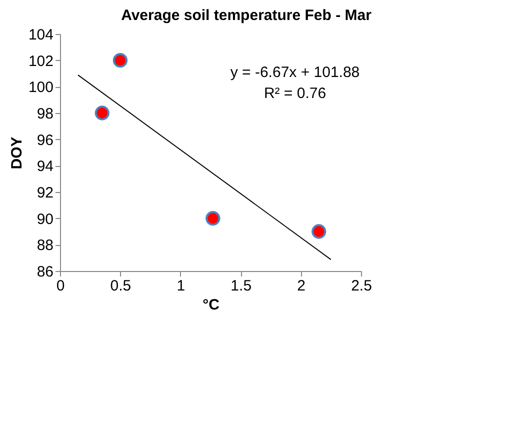 This screenshot has height=448, width=512. Describe the element at coordinates (41, 35) in the screenshot. I see `y-tick-label: 104` at that location.